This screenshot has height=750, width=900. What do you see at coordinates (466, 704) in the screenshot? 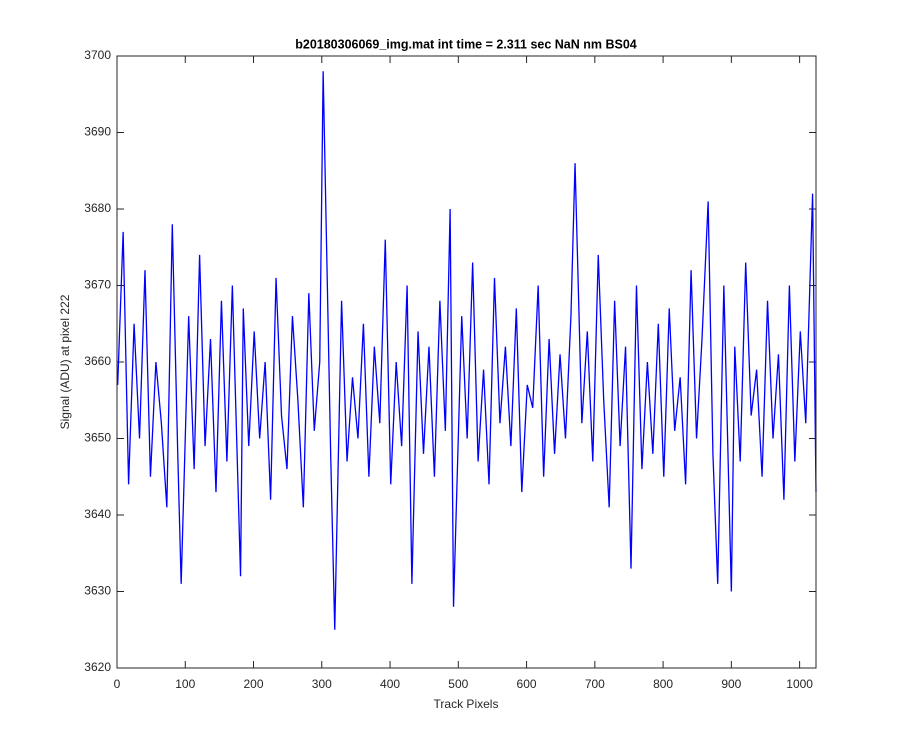
I see `x-axis-label: Track Pixels` at bounding box center [466, 704].